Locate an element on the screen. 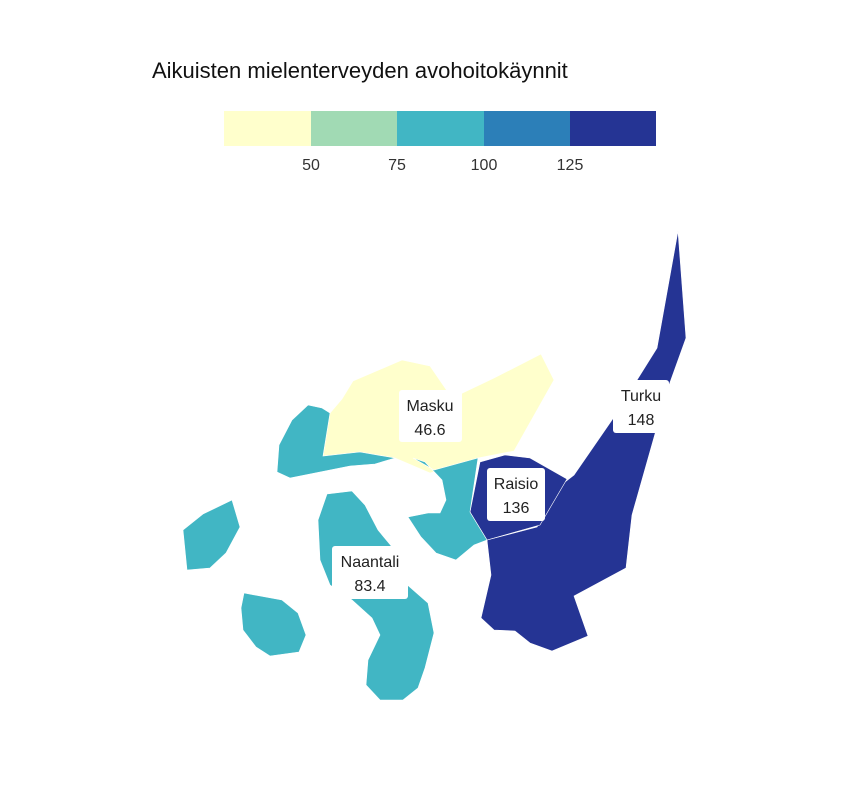 The width and height of the screenshot is (864, 792). label-masku-name: Masku is located at coordinates (429, 406).